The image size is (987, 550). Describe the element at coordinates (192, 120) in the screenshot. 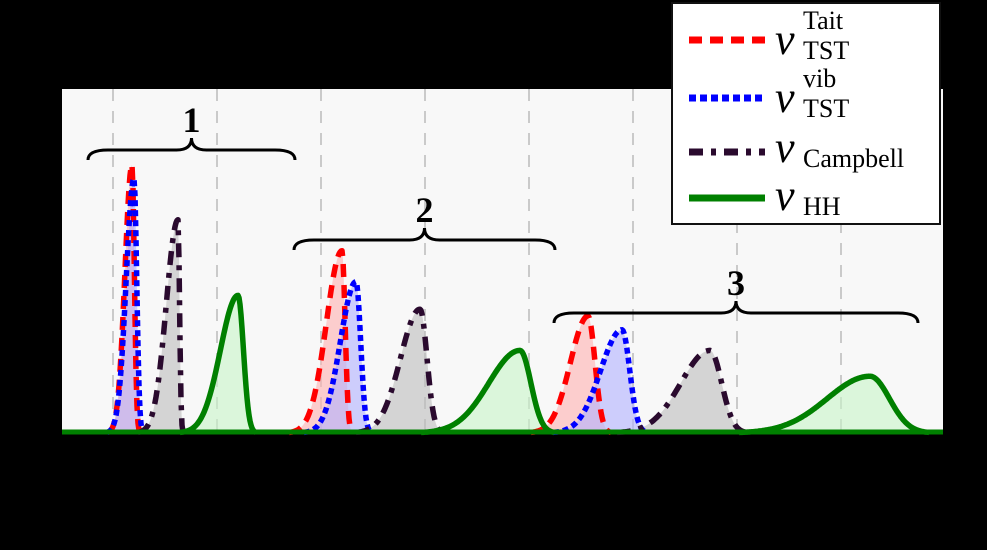

I see `group-label: 1` at that location.